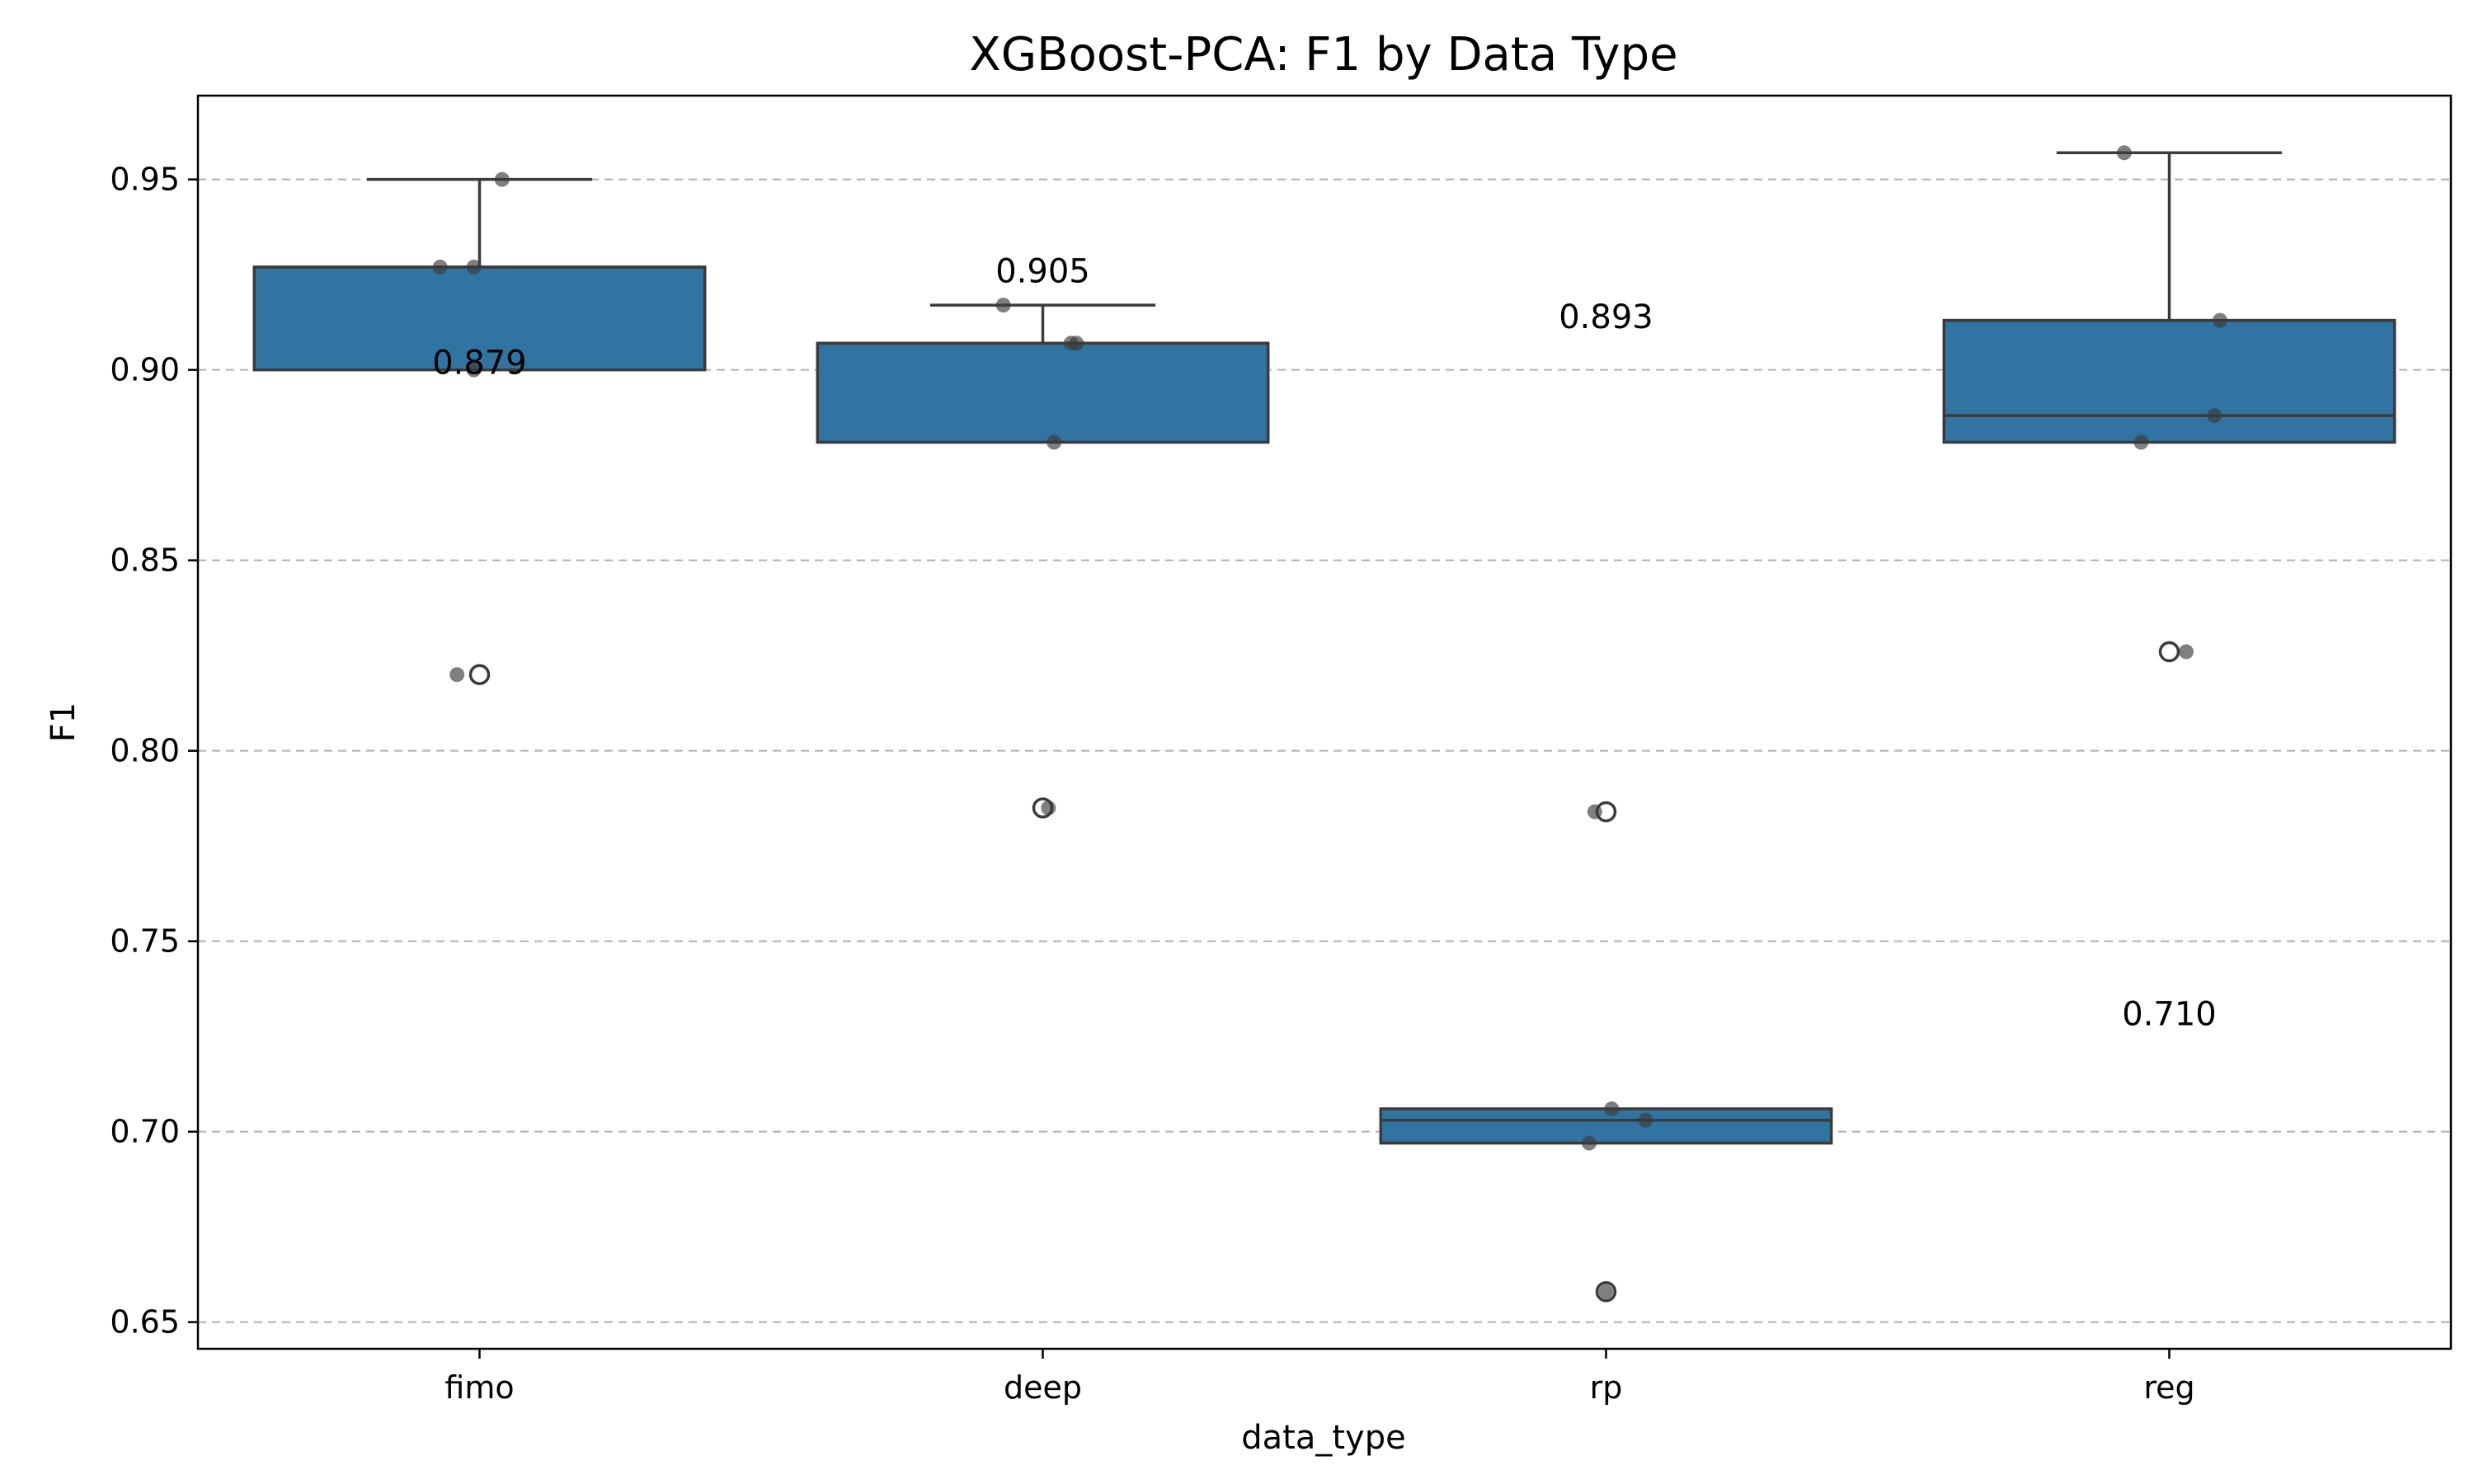  I want to click on y-tick-label: 0.90, so click(145, 370).